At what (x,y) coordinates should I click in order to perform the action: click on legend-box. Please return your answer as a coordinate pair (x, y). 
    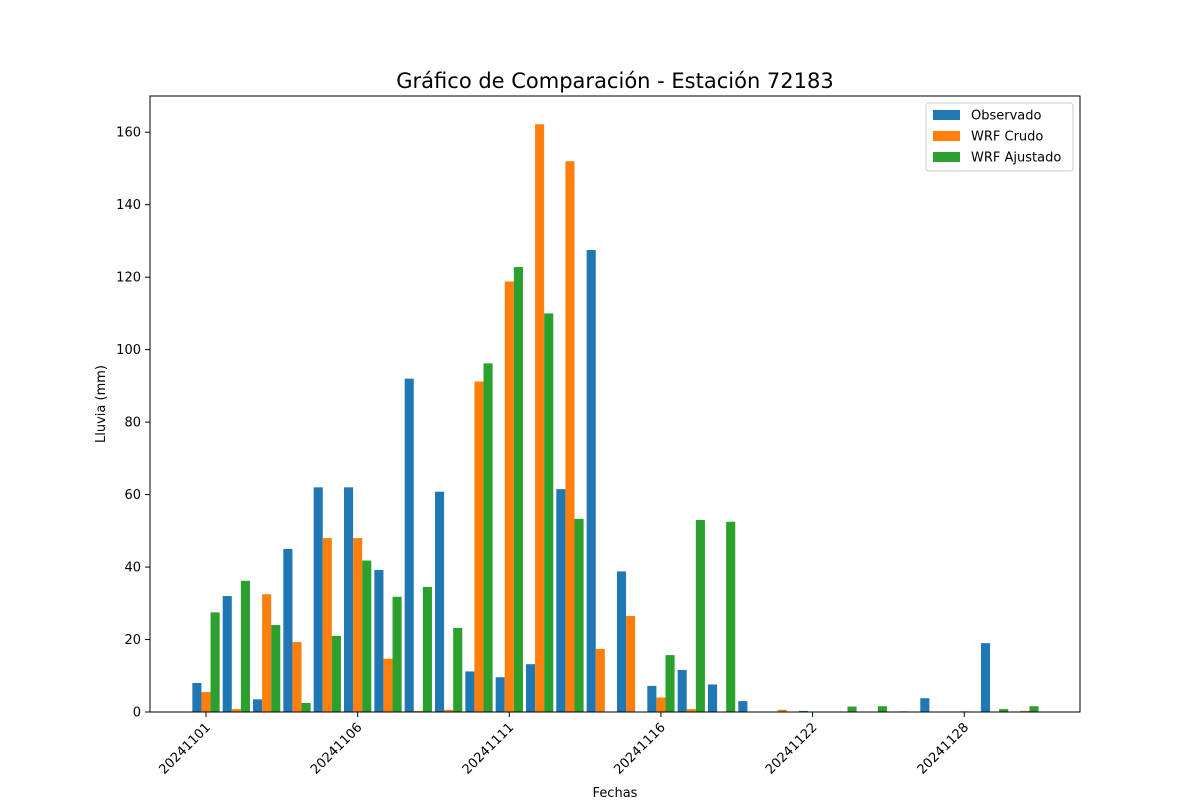
    Looking at the image, I should click on (999, 137).